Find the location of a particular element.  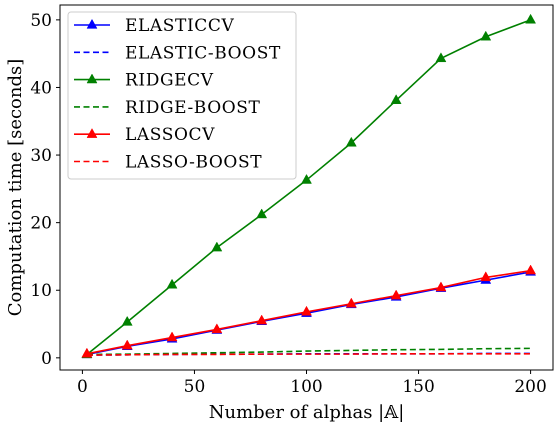

x-tick-label: 100 is located at coordinates (306, 387).